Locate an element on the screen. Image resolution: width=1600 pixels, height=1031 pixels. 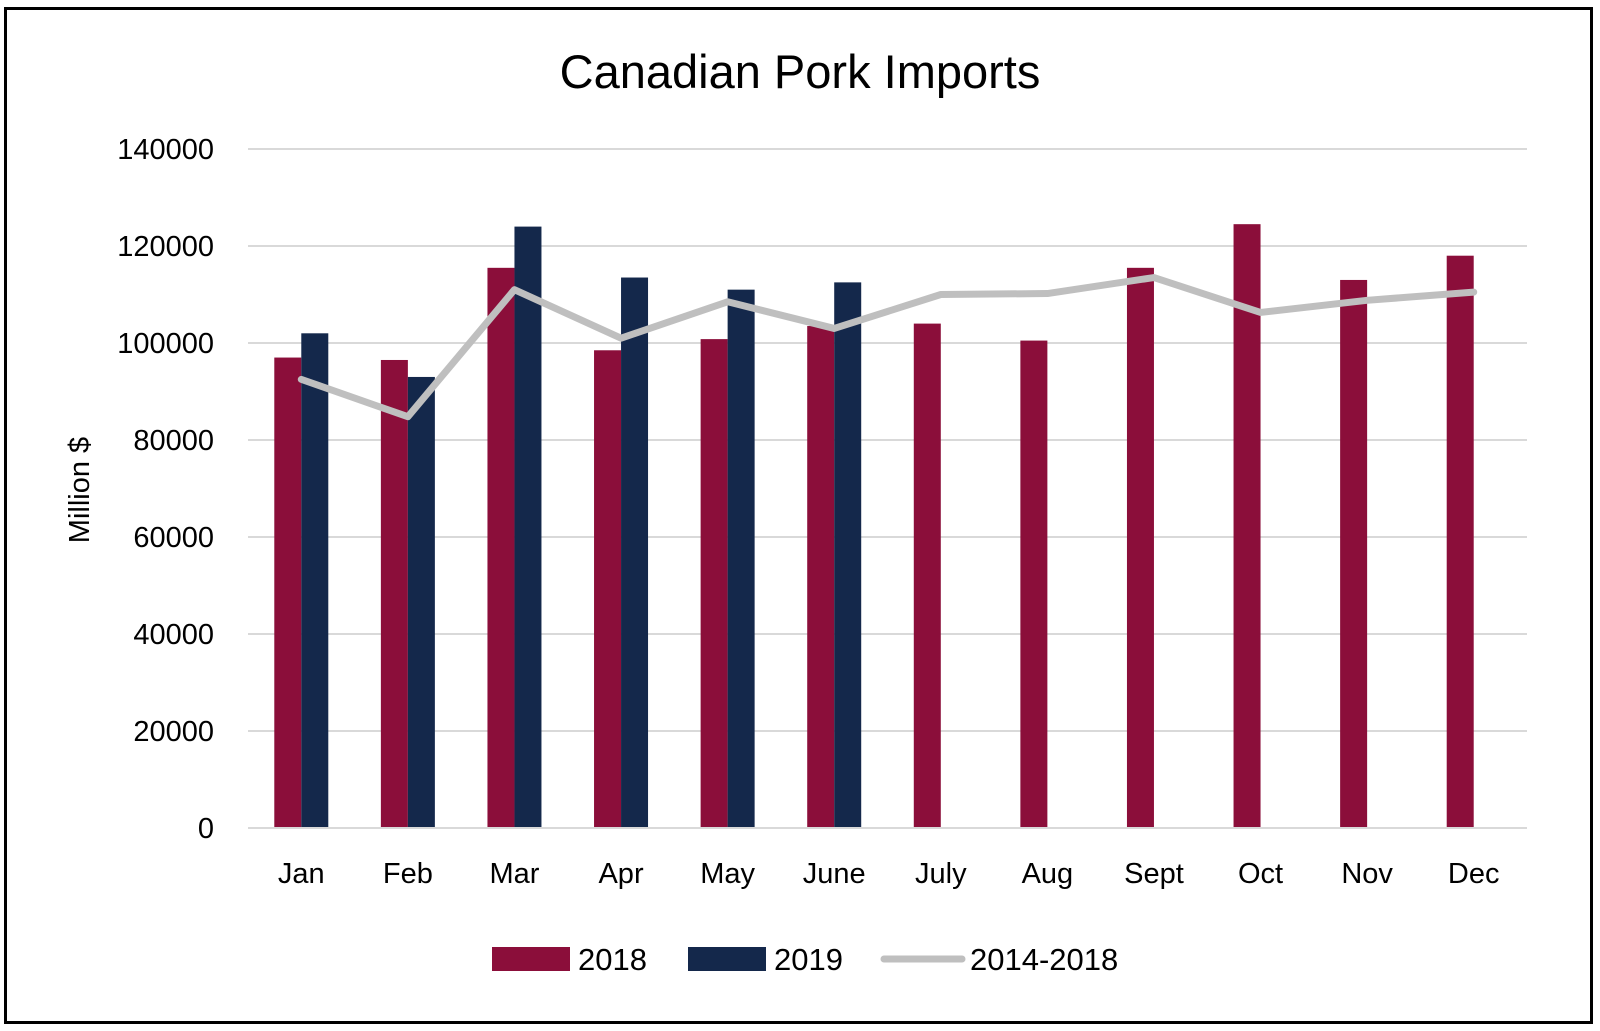
bar-2018-Sept is located at coordinates (1140, 547).